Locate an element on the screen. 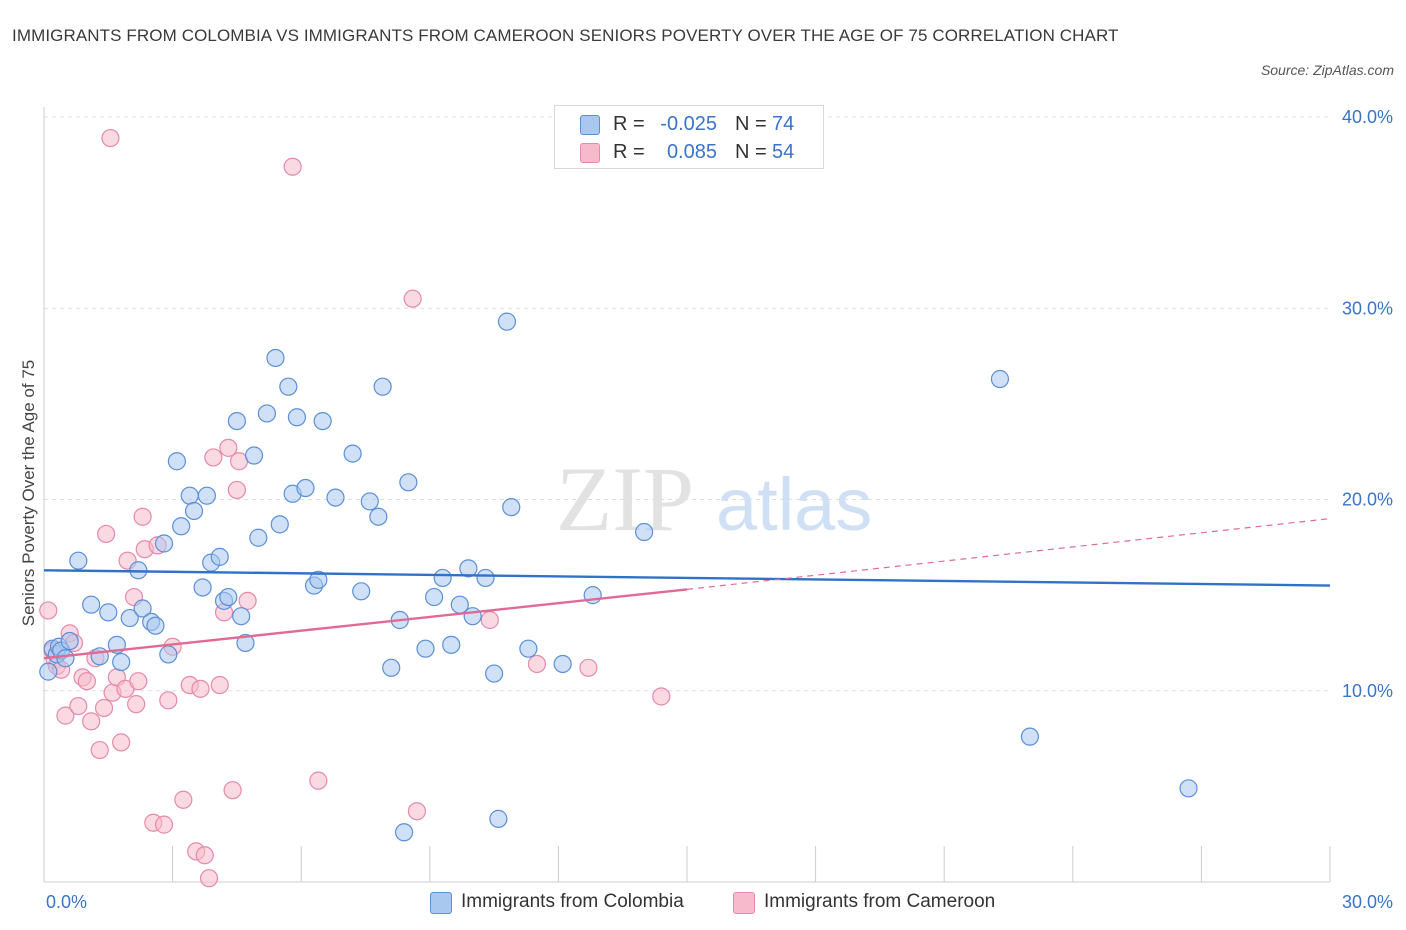  legend-label-cameroon: Immigrants from Cameroon is located at coordinates (880, 901).